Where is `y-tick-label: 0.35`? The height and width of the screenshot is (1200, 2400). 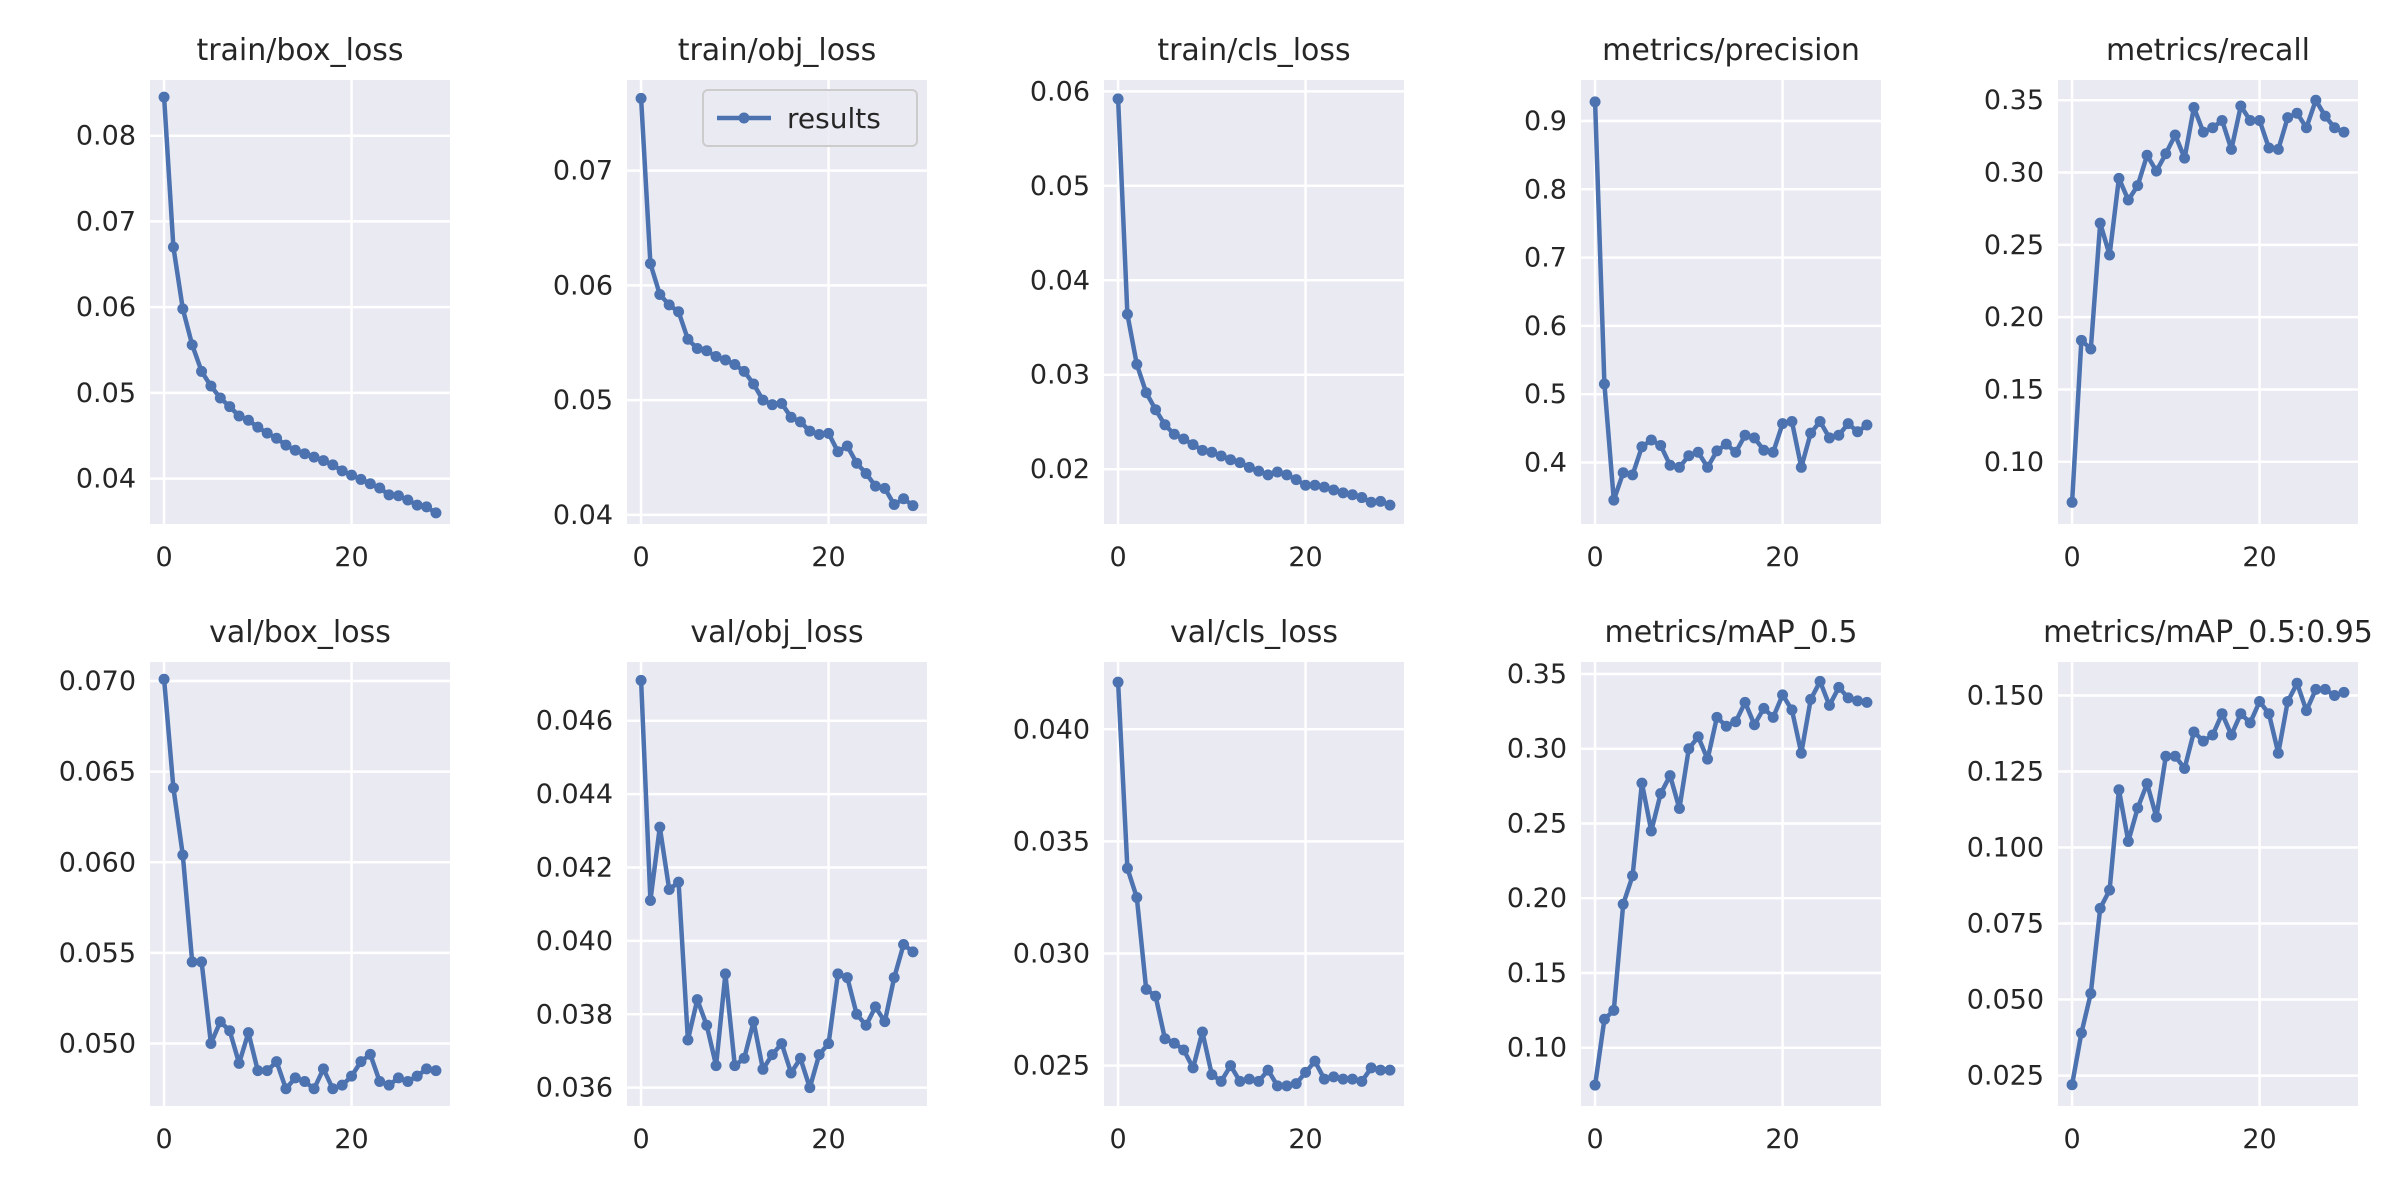
y-tick-label: 0.35 is located at coordinates (2014, 100).